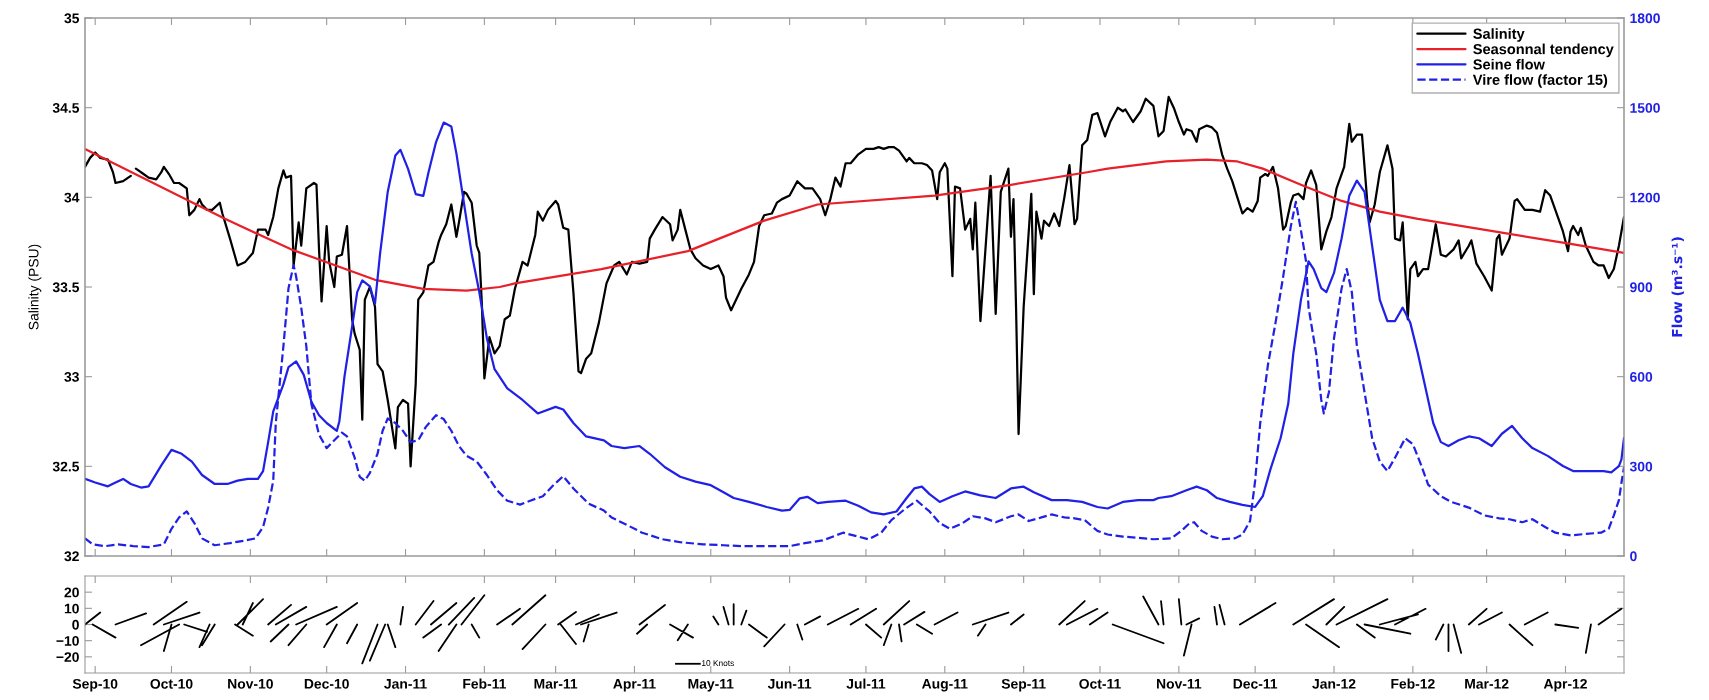  Describe the element at coordinates (71, 592) in the screenshot. I see `y-tick-label: 20` at that location.